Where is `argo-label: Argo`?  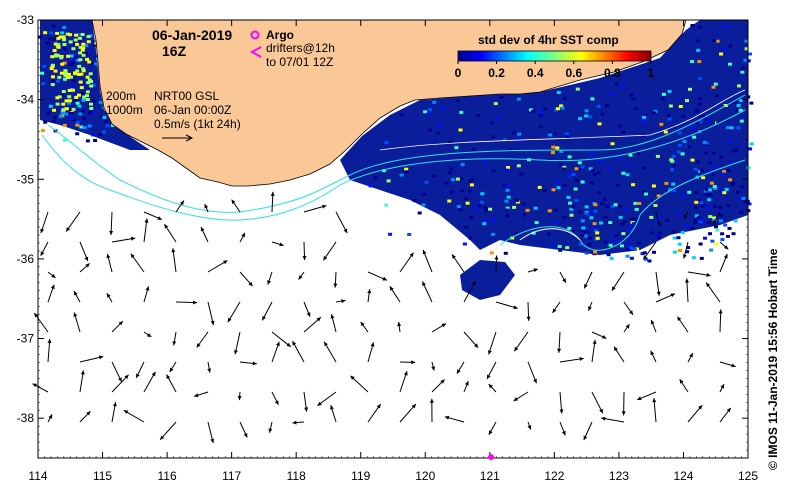 argo-label: Argo is located at coordinates (280, 35).